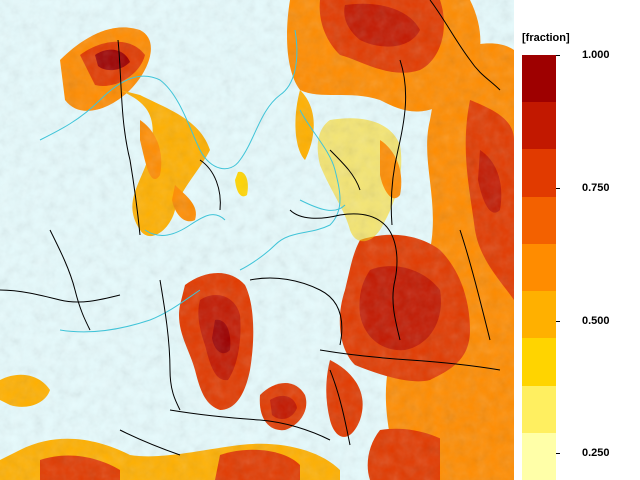  Describe the element at coordinates (596, 55) in the screenshot. I see `legend-tick-label: 1.000` at that location.